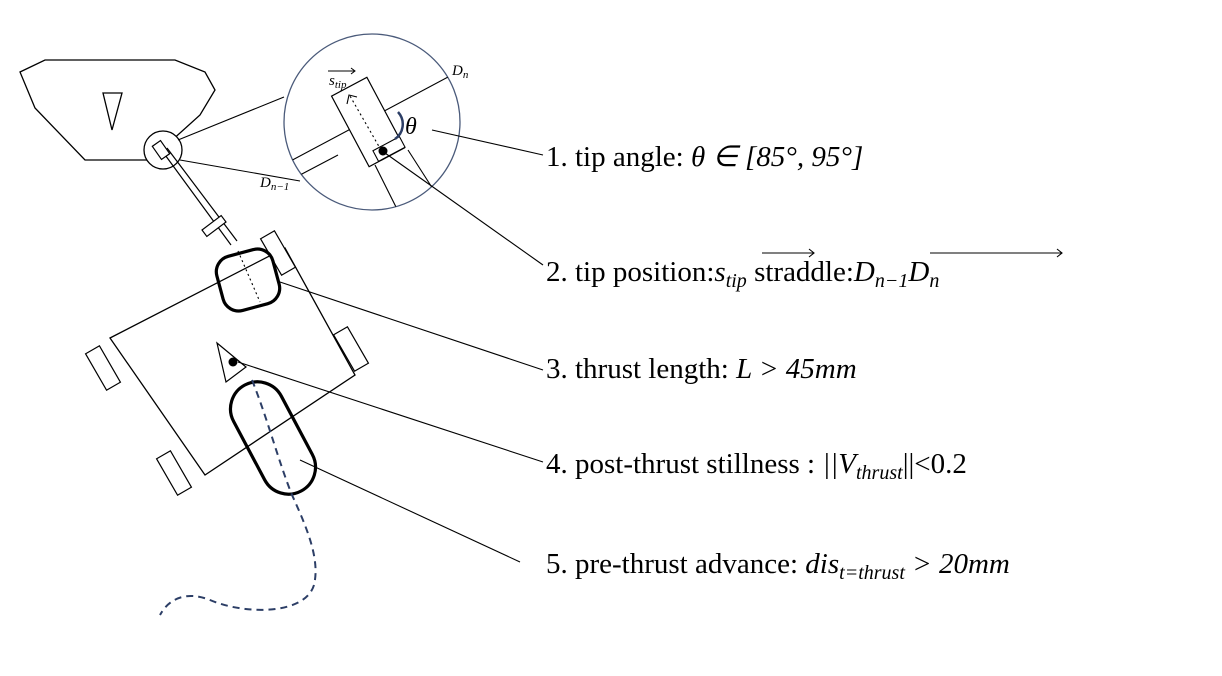 This screenshot has width=1222, height=676. I want to click on robot-center-point, so click(233, 362).